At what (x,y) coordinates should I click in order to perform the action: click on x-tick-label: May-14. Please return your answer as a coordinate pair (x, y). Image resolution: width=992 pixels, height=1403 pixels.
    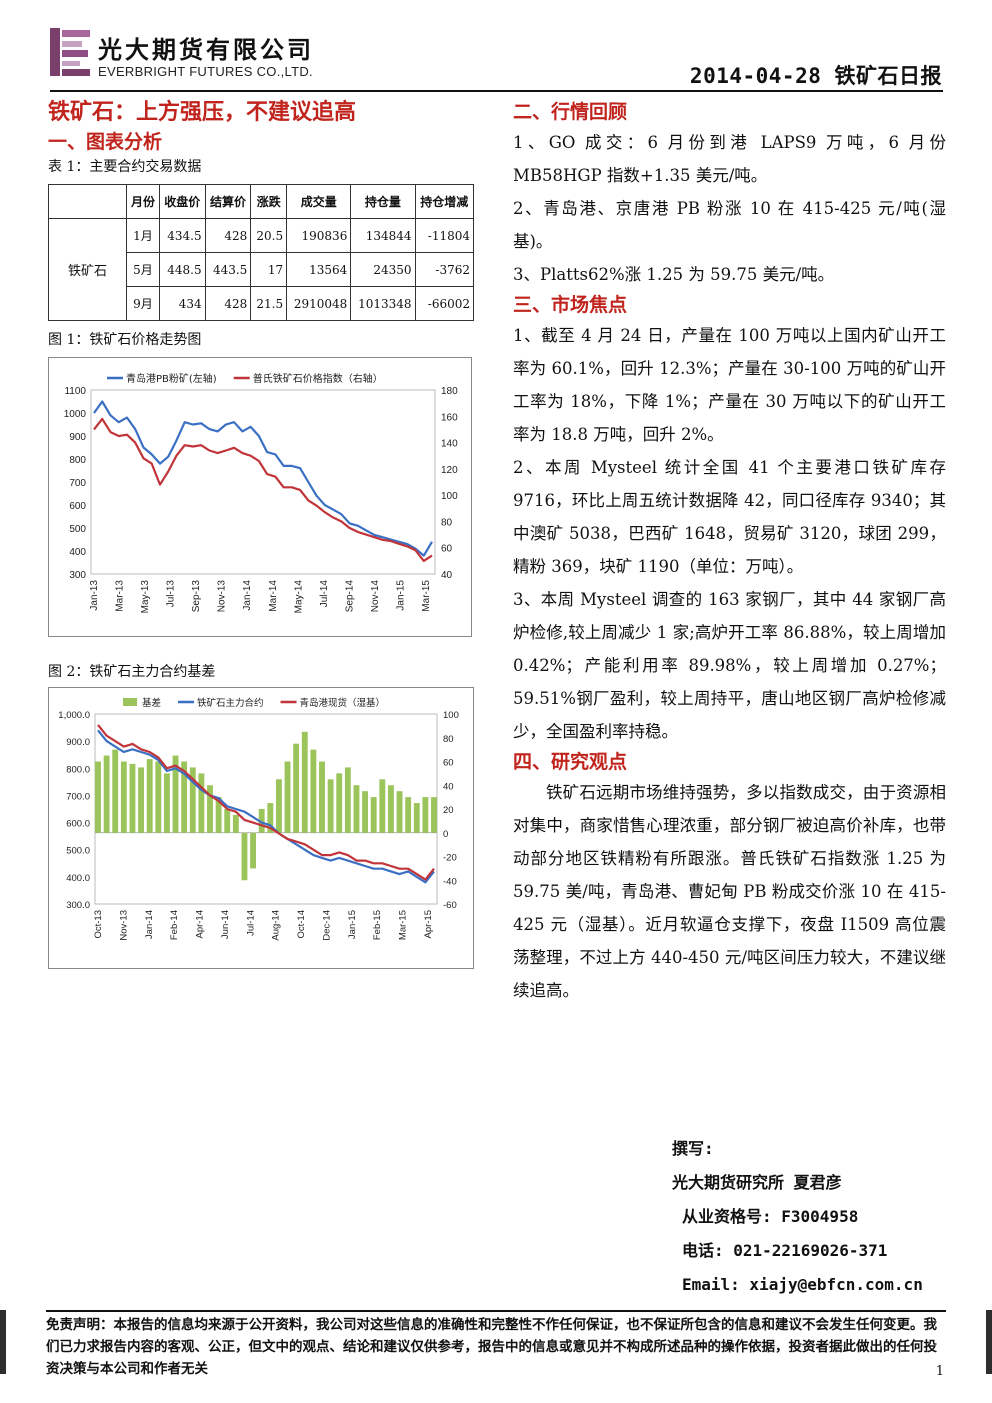
    Looking at the image, I should click on (298, 597).